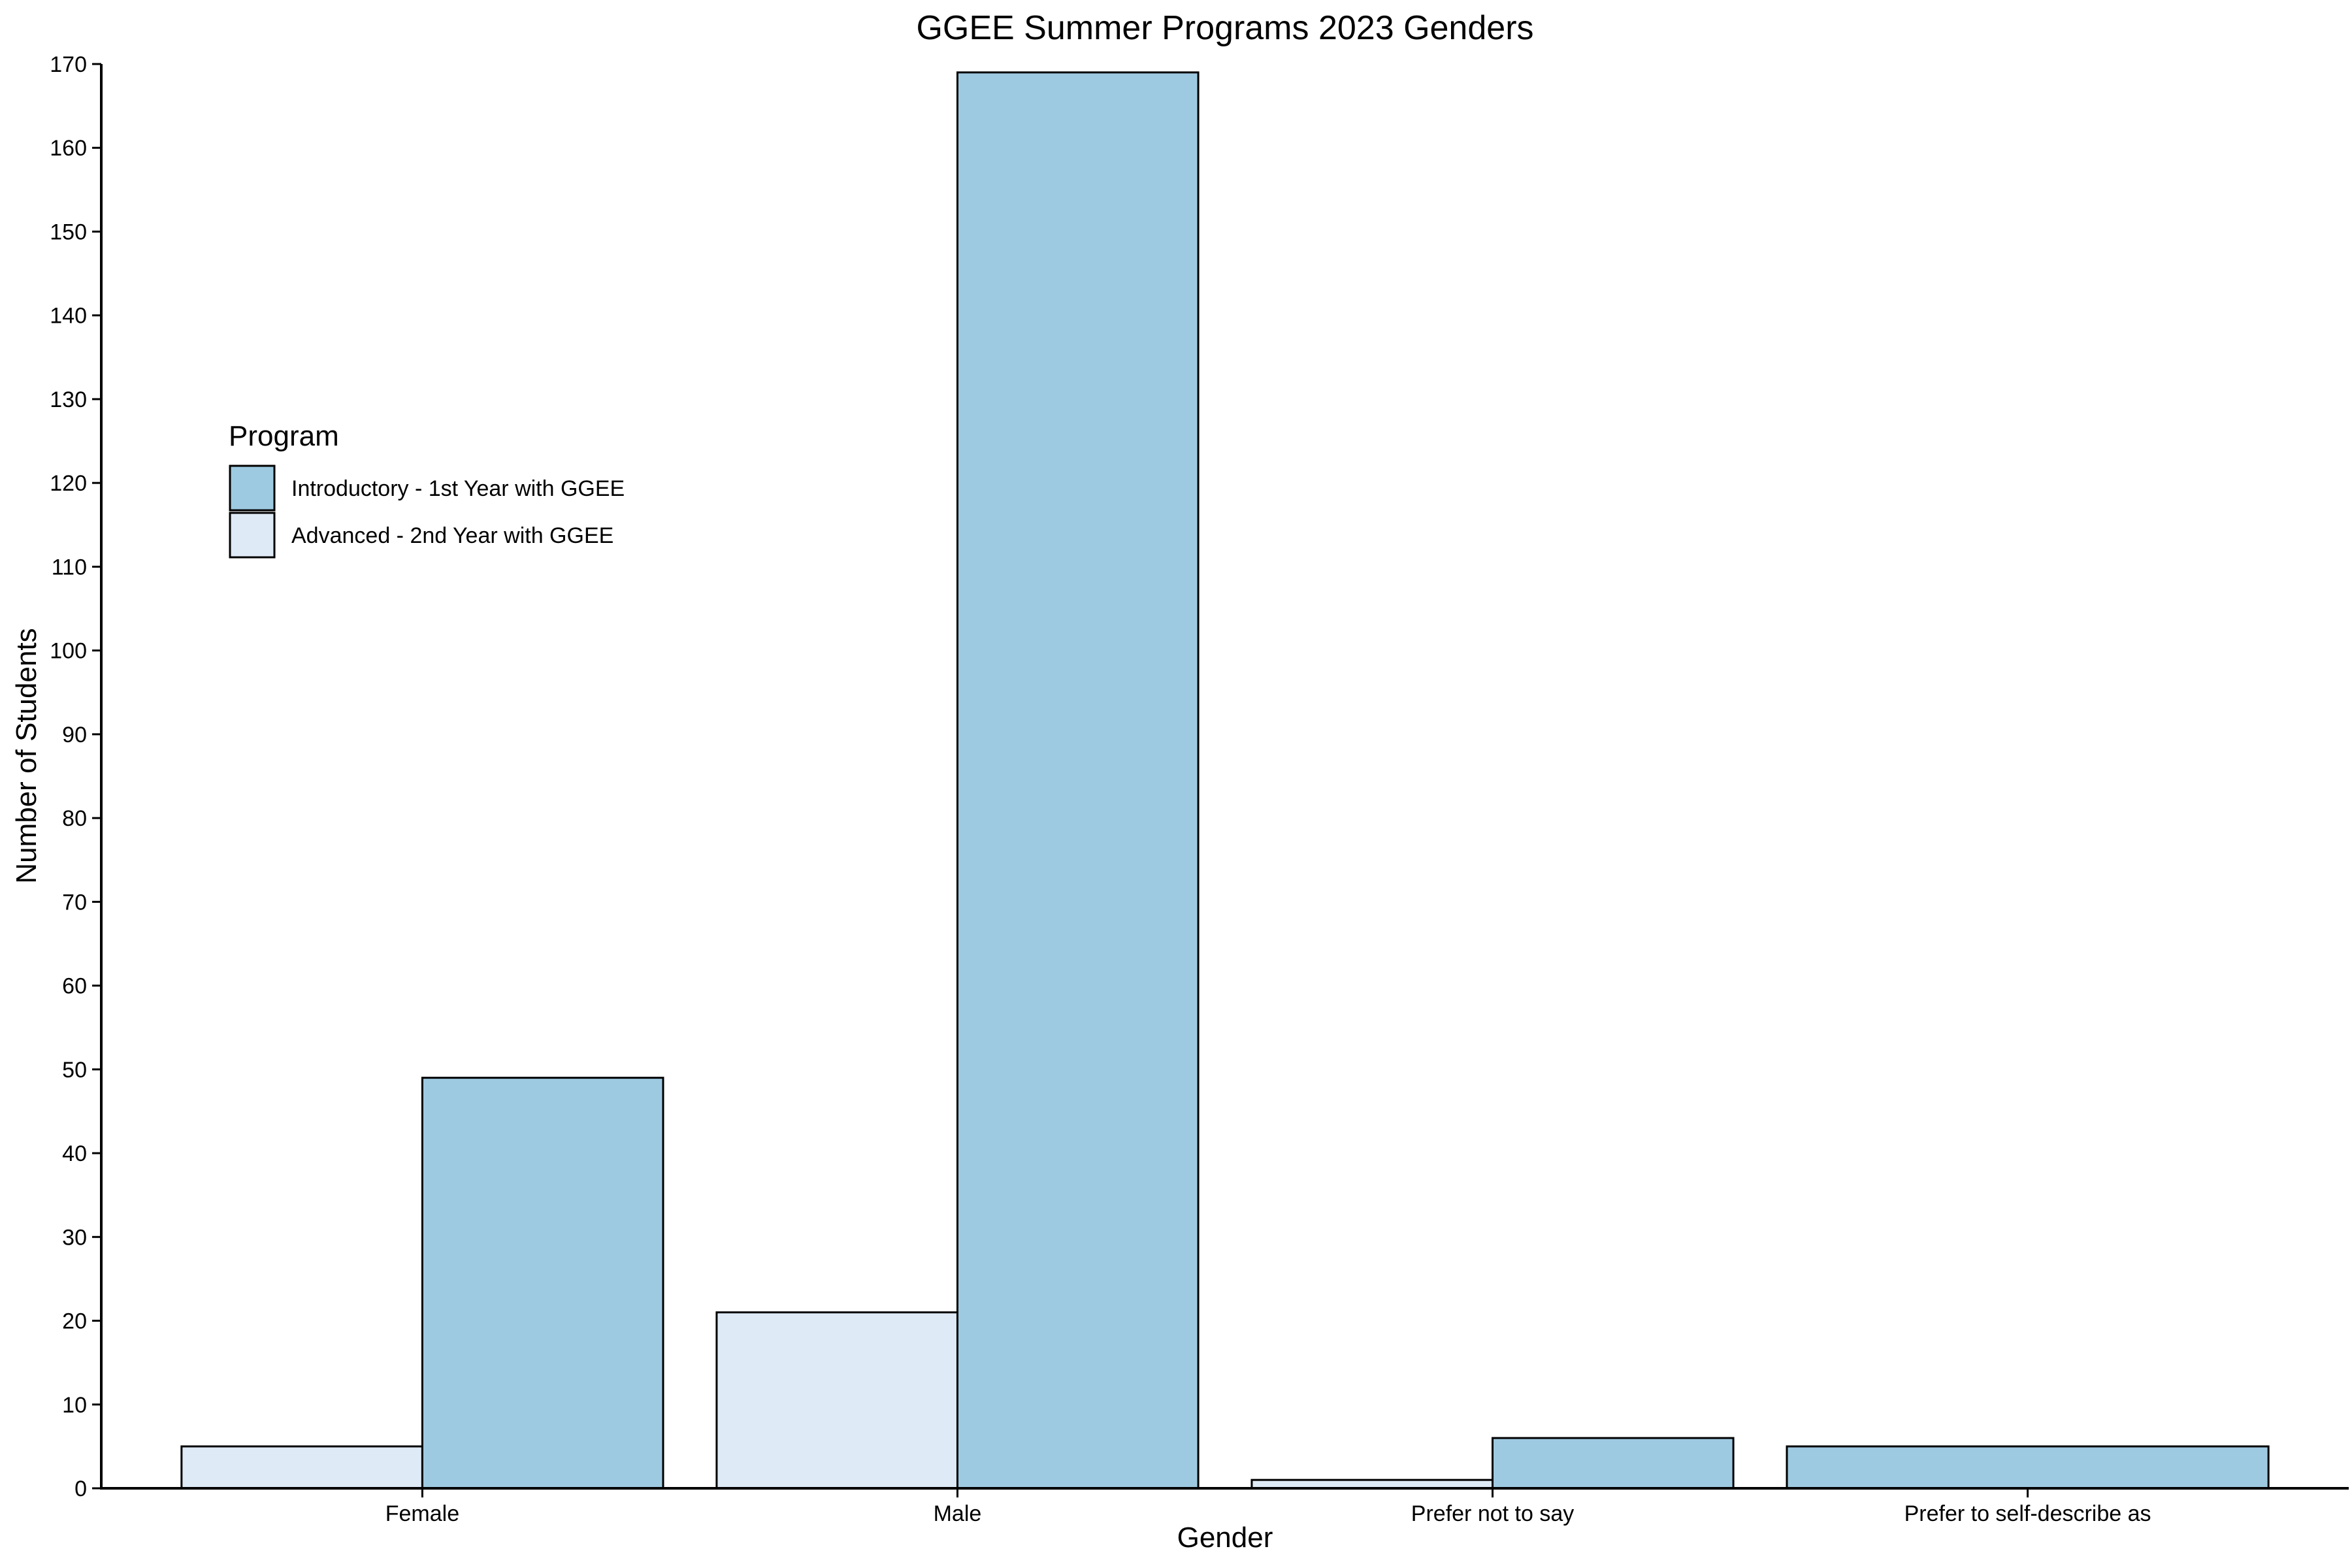 The height and width of the screenshot is (1568, 2352). I want to click on y-tick-label: 50, so click(74, 1070).